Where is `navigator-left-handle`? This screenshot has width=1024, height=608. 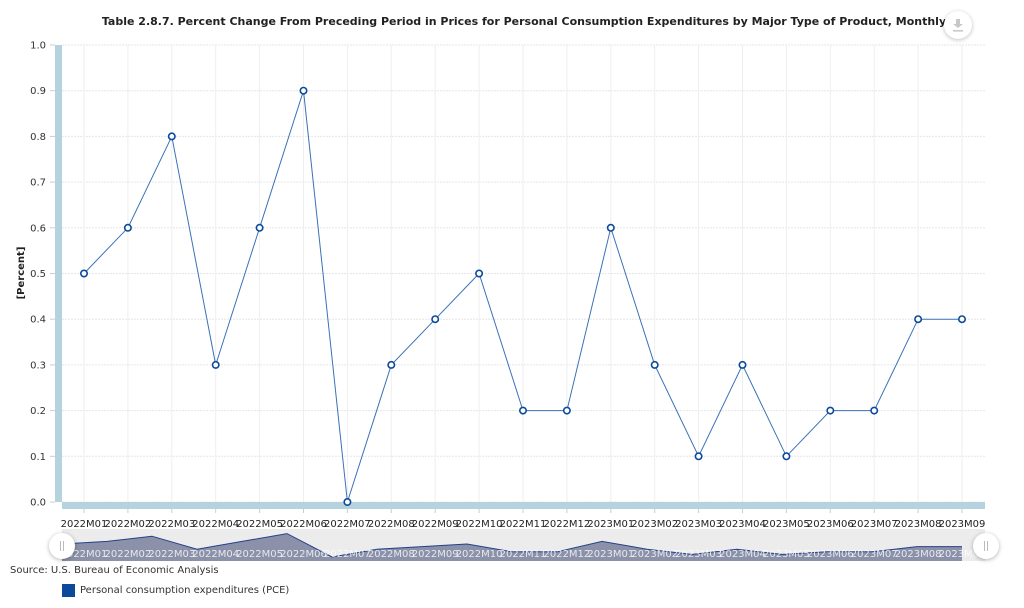
navigator-left-handle is located at coordinates (62, 546).